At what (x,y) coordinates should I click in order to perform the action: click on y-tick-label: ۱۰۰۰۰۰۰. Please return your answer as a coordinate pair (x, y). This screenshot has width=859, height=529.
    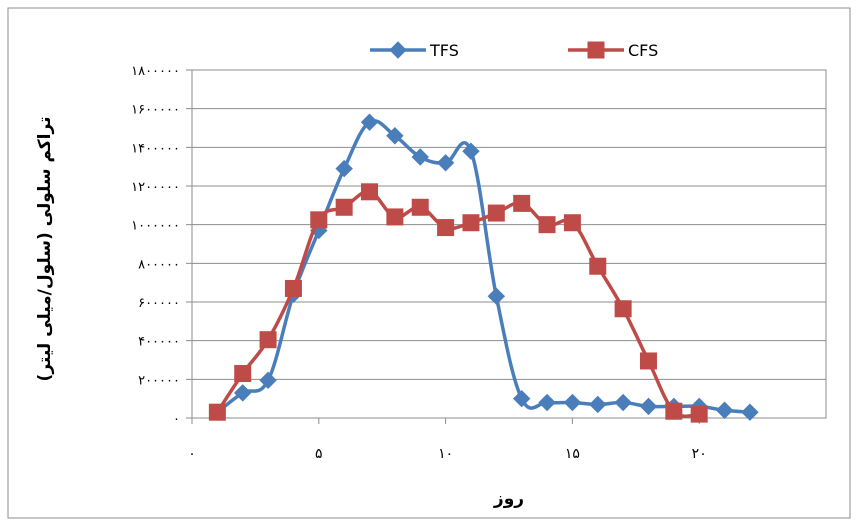
    Looking at the image, I should click on (155, 226).